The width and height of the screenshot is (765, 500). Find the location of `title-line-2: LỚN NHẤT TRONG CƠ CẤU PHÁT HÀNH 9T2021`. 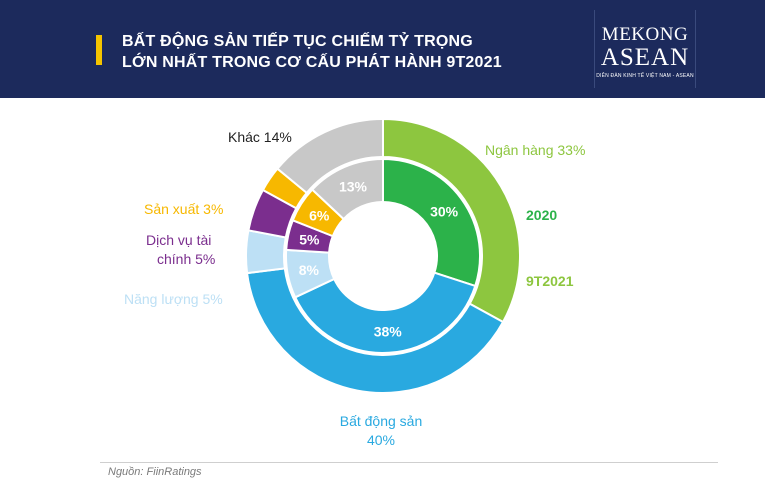

title-line-2: LỚN NHẤT TRONG CƠ CẤU PHÁT HÀNH 9T2021 is located at coordinates (312, 62).